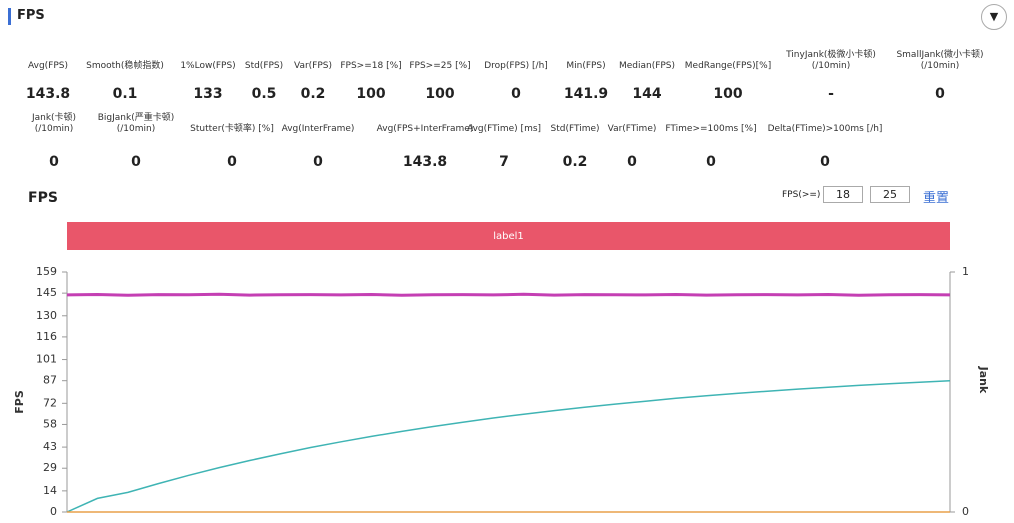  What do you see at coordinates (54, 118) in the screenshot?
I see `stat-label-line: Jank(卡顿)` at bounding box center [54, 118].